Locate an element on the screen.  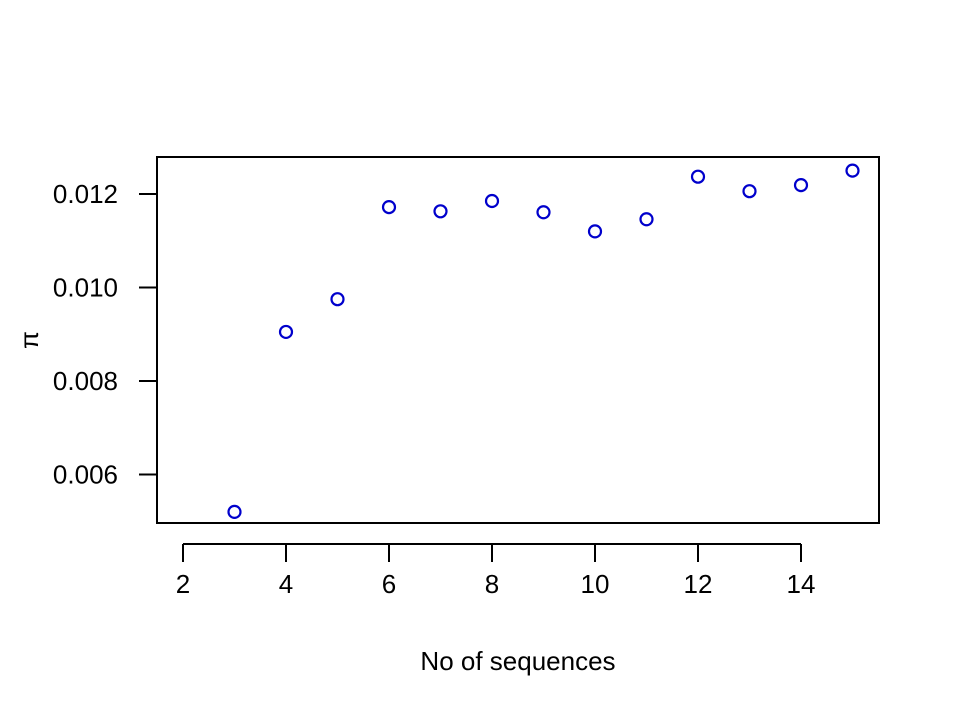
x-tick-label: 2 is located at coordinates (183, 584).